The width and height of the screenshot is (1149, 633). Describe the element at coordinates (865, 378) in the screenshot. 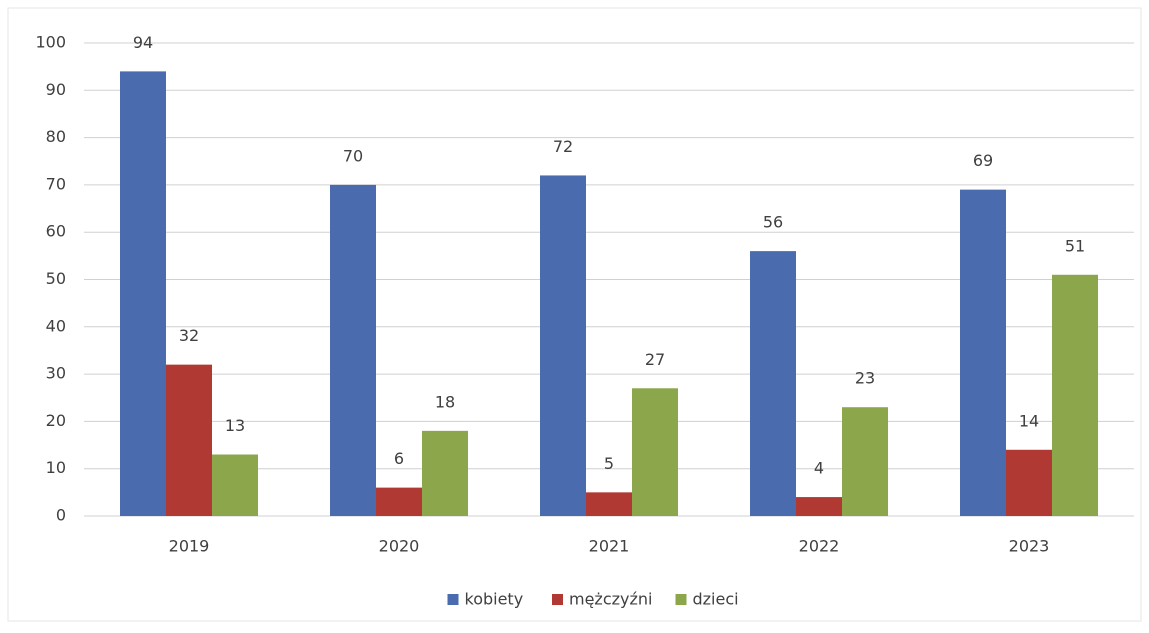

I see `data-label: 23` at that location.